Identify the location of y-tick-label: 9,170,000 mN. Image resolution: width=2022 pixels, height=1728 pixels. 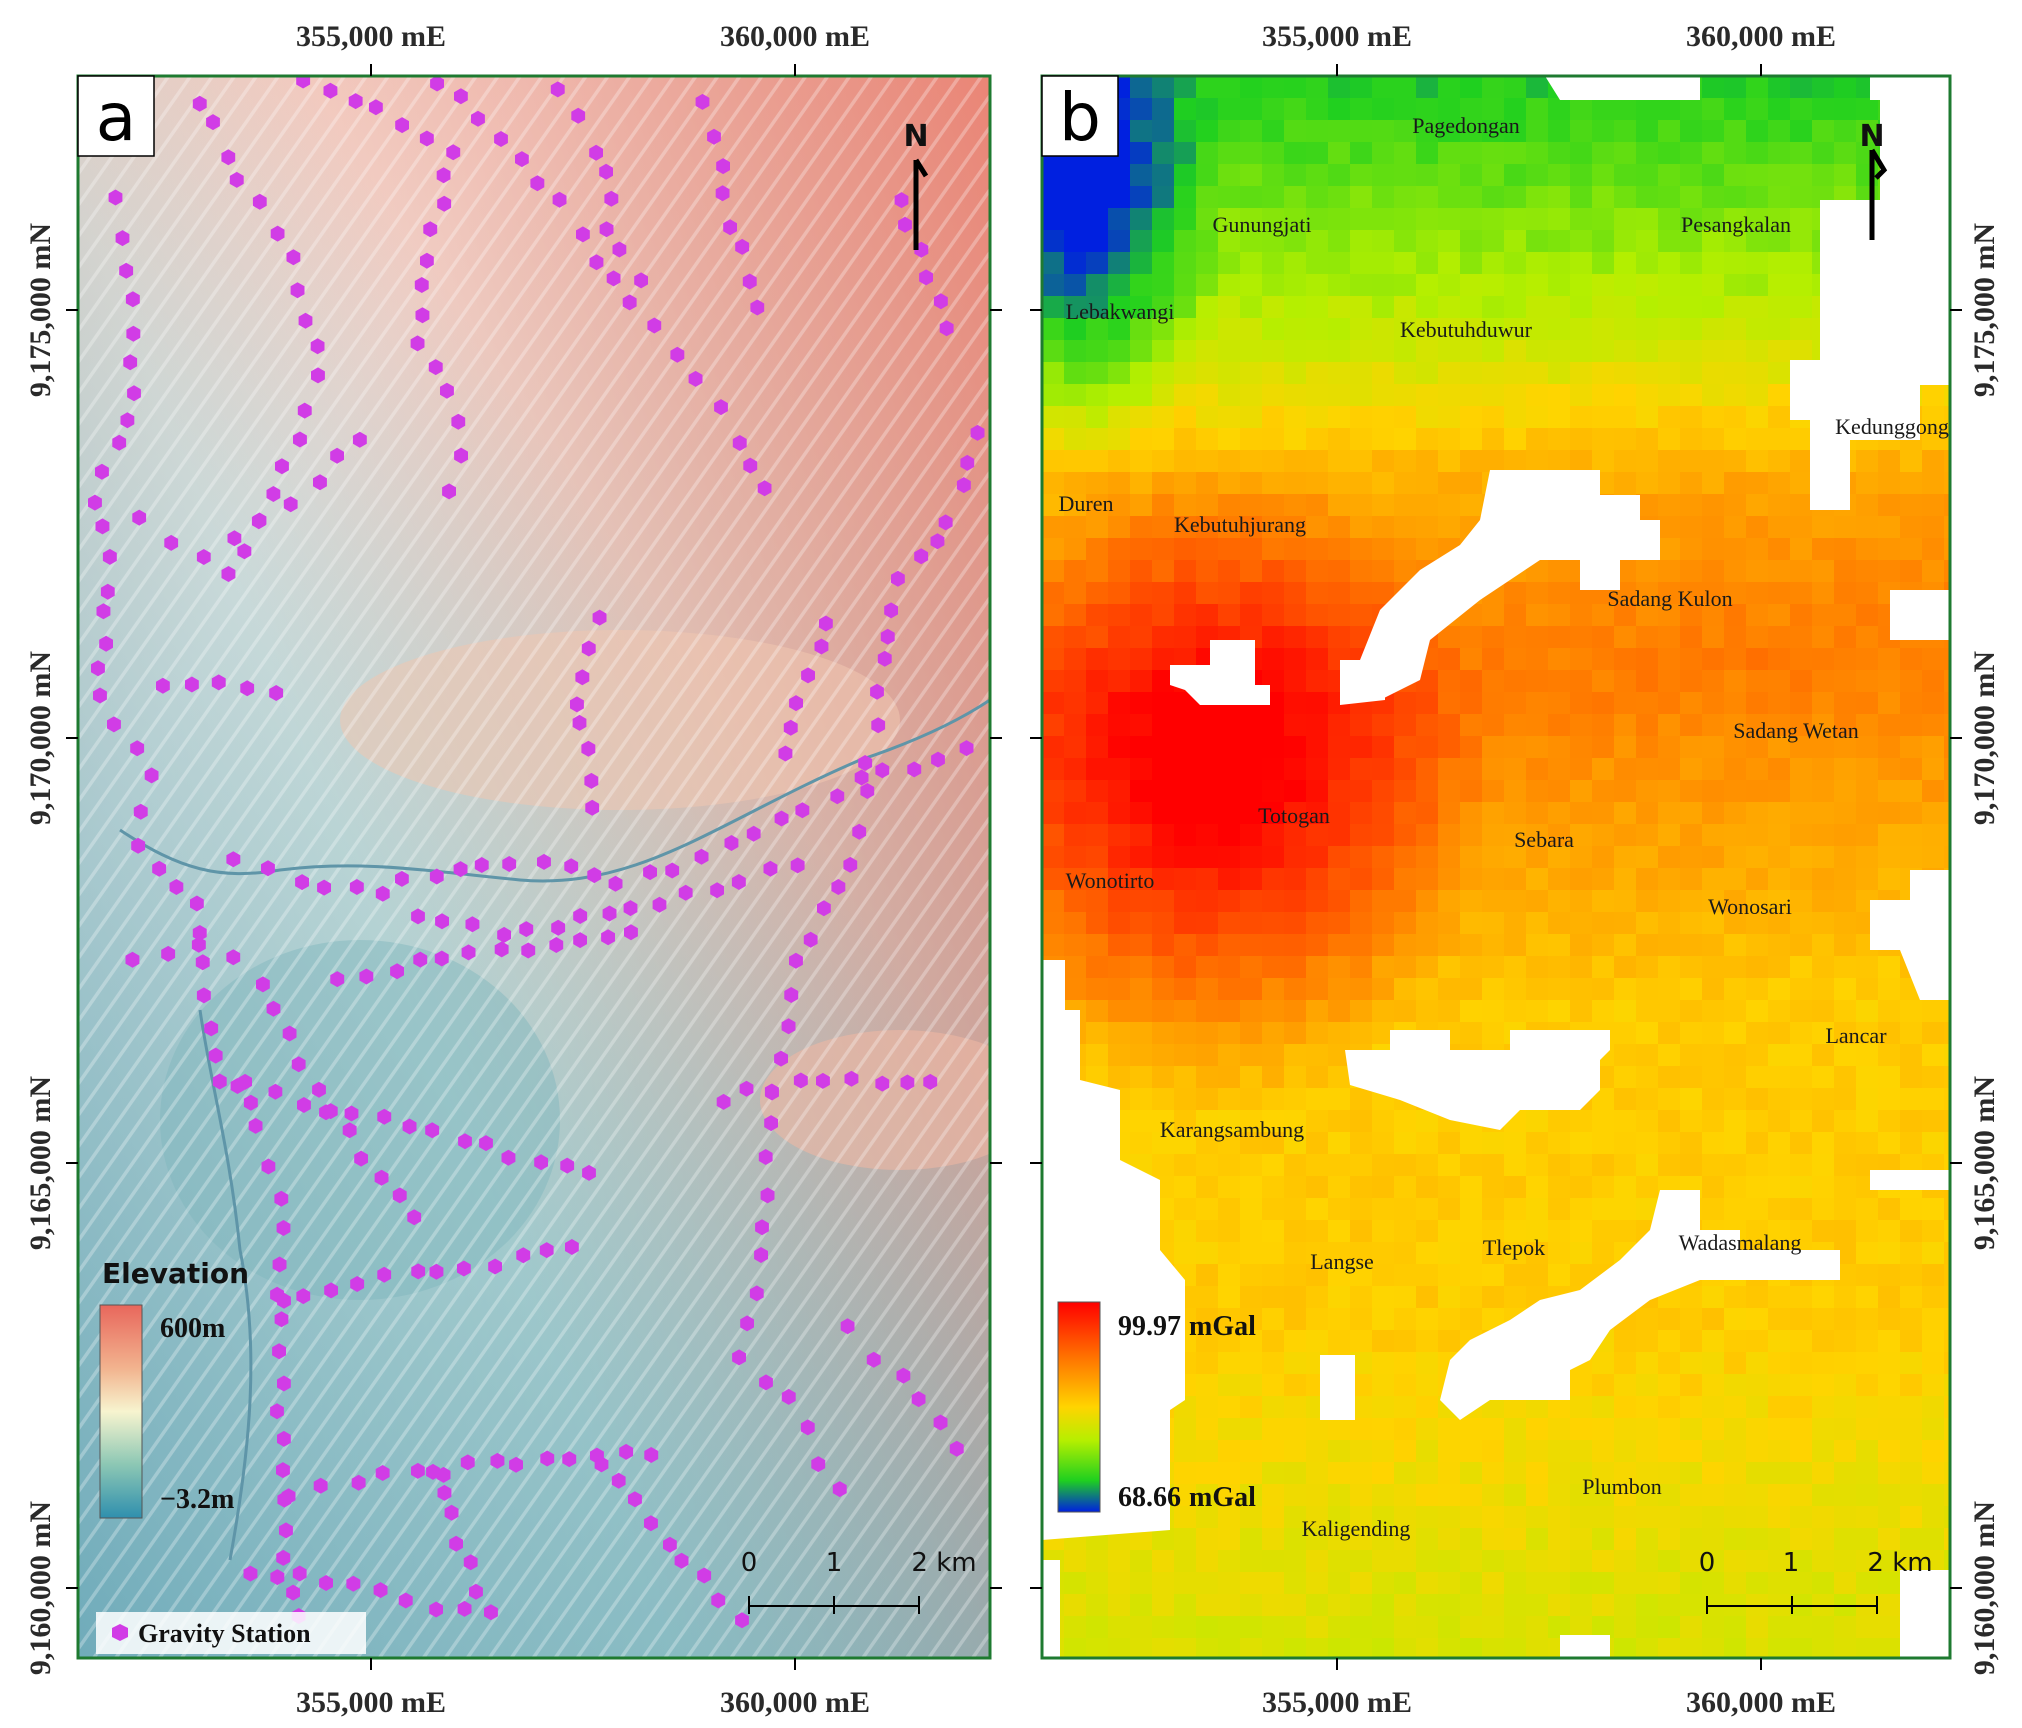
(40, 738).